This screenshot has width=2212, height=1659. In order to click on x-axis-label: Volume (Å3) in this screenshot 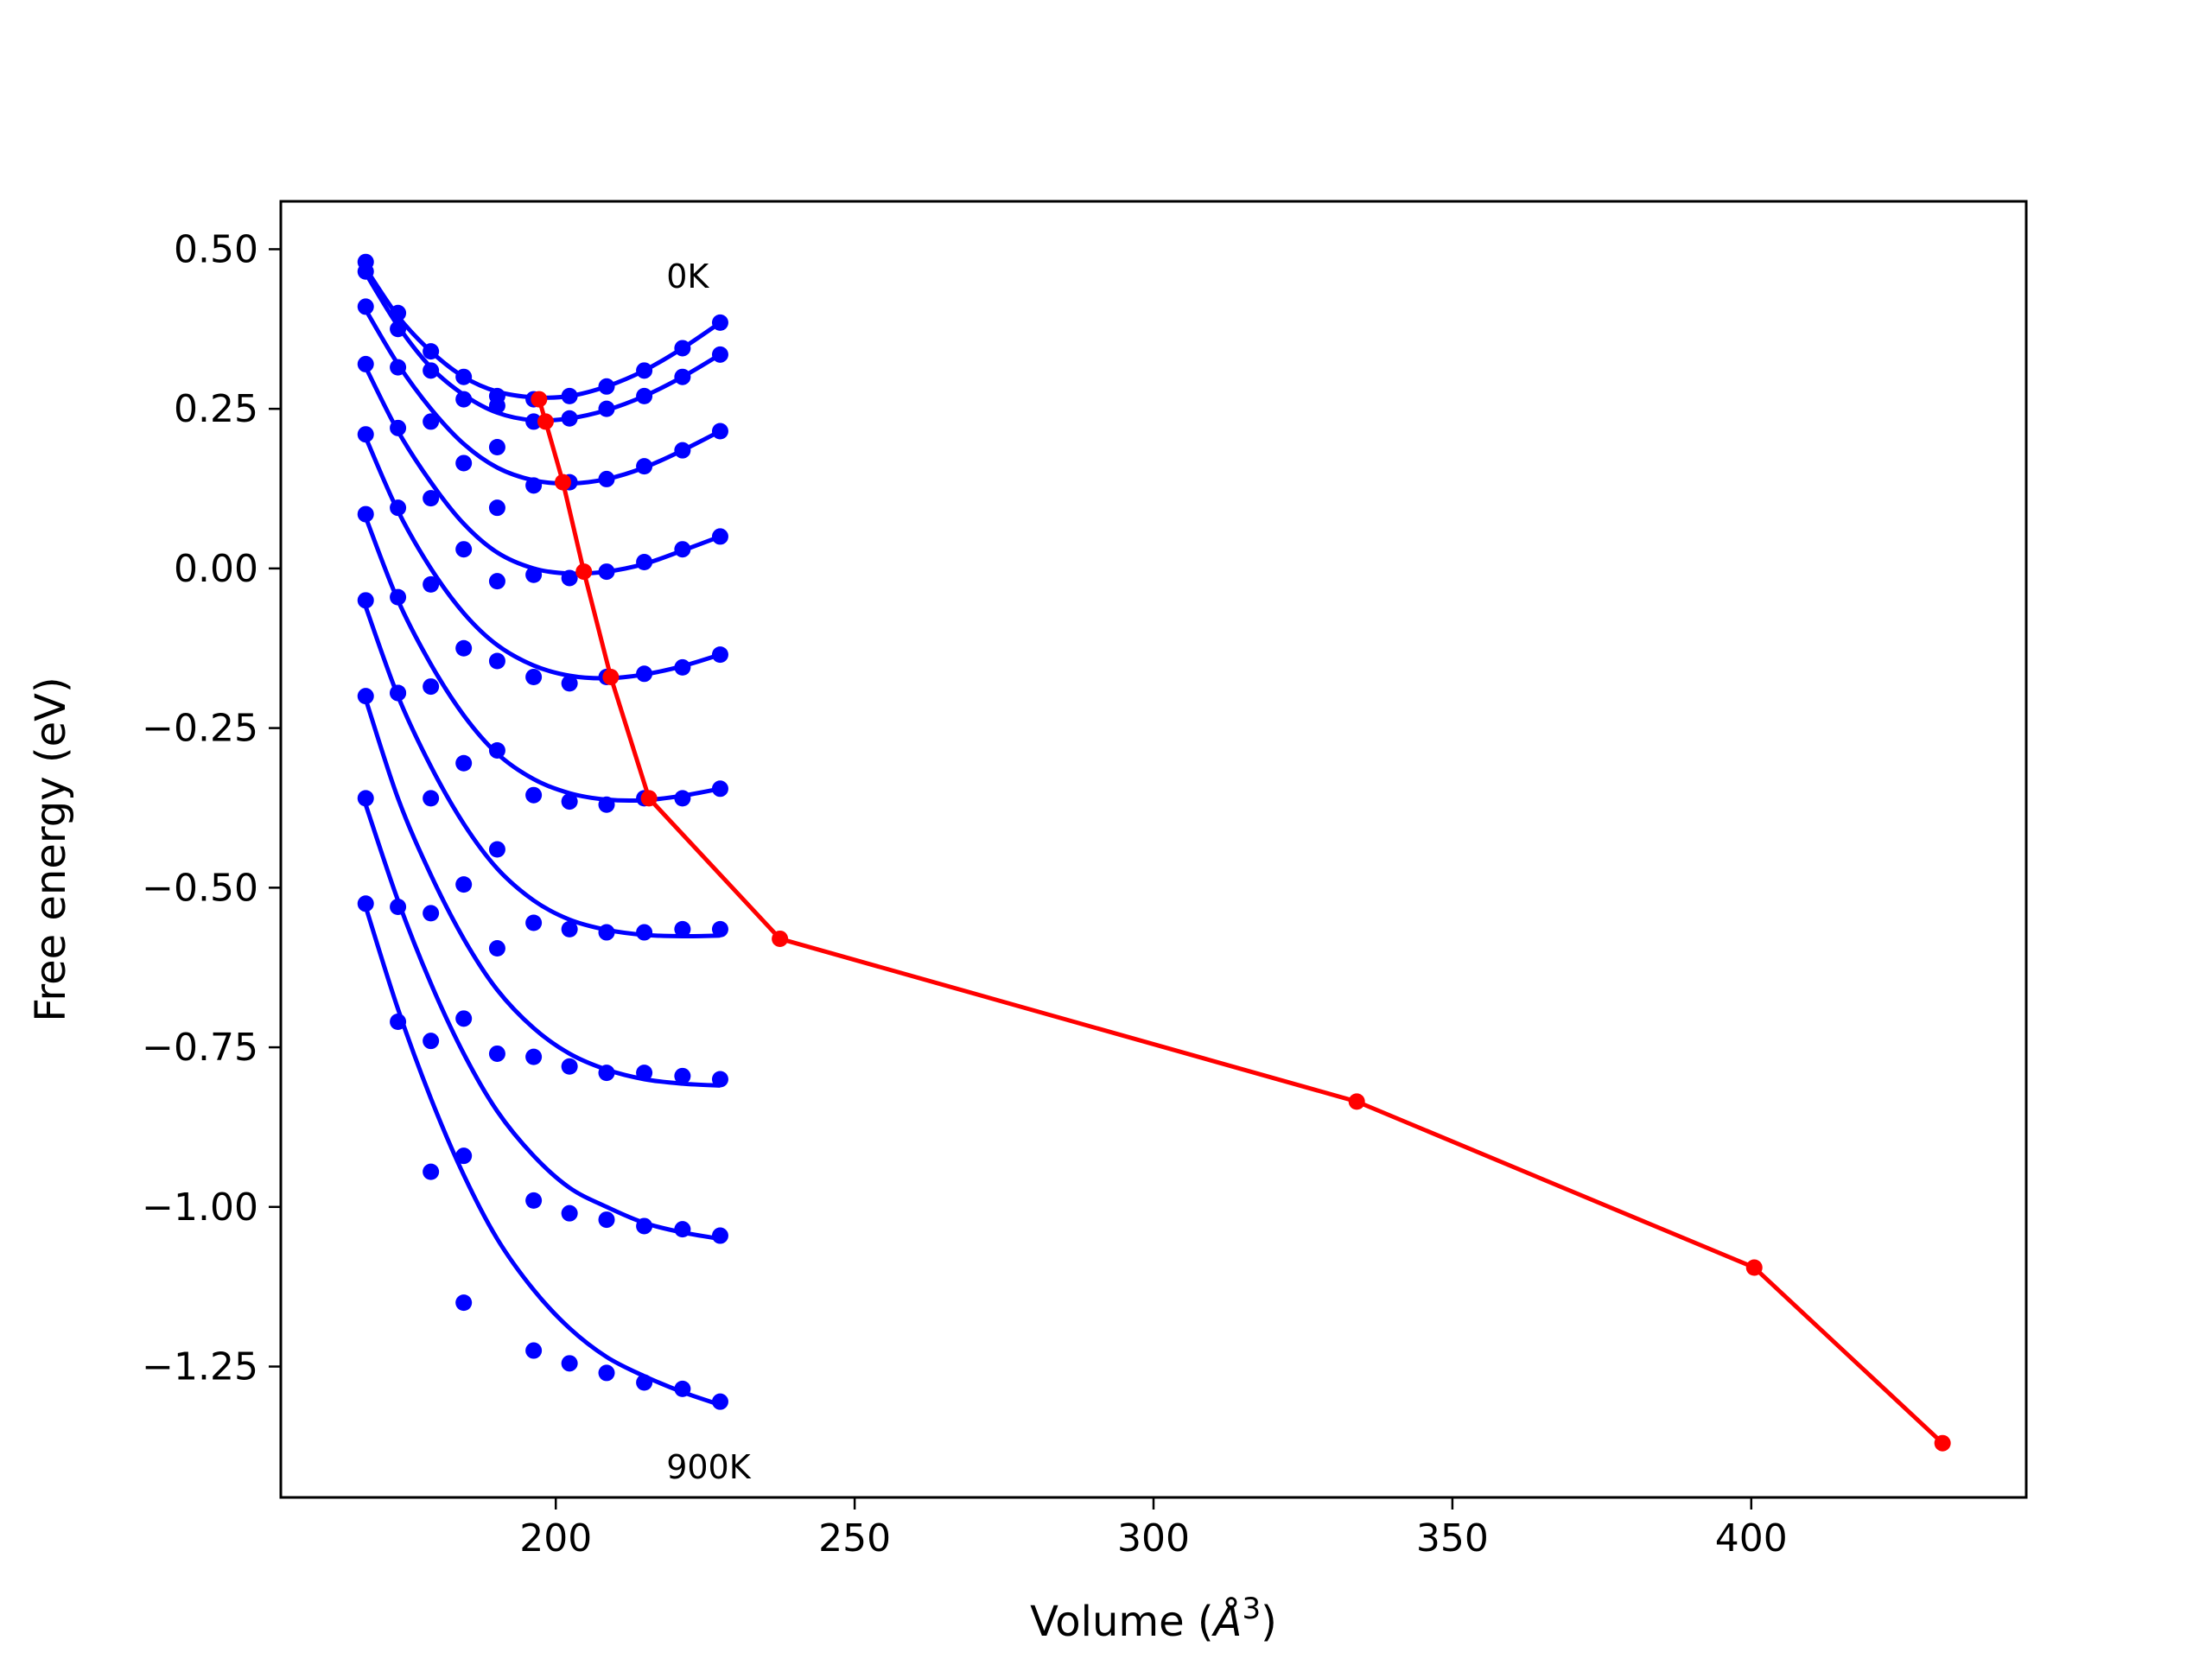, I will do `click(1153, 1619)`.